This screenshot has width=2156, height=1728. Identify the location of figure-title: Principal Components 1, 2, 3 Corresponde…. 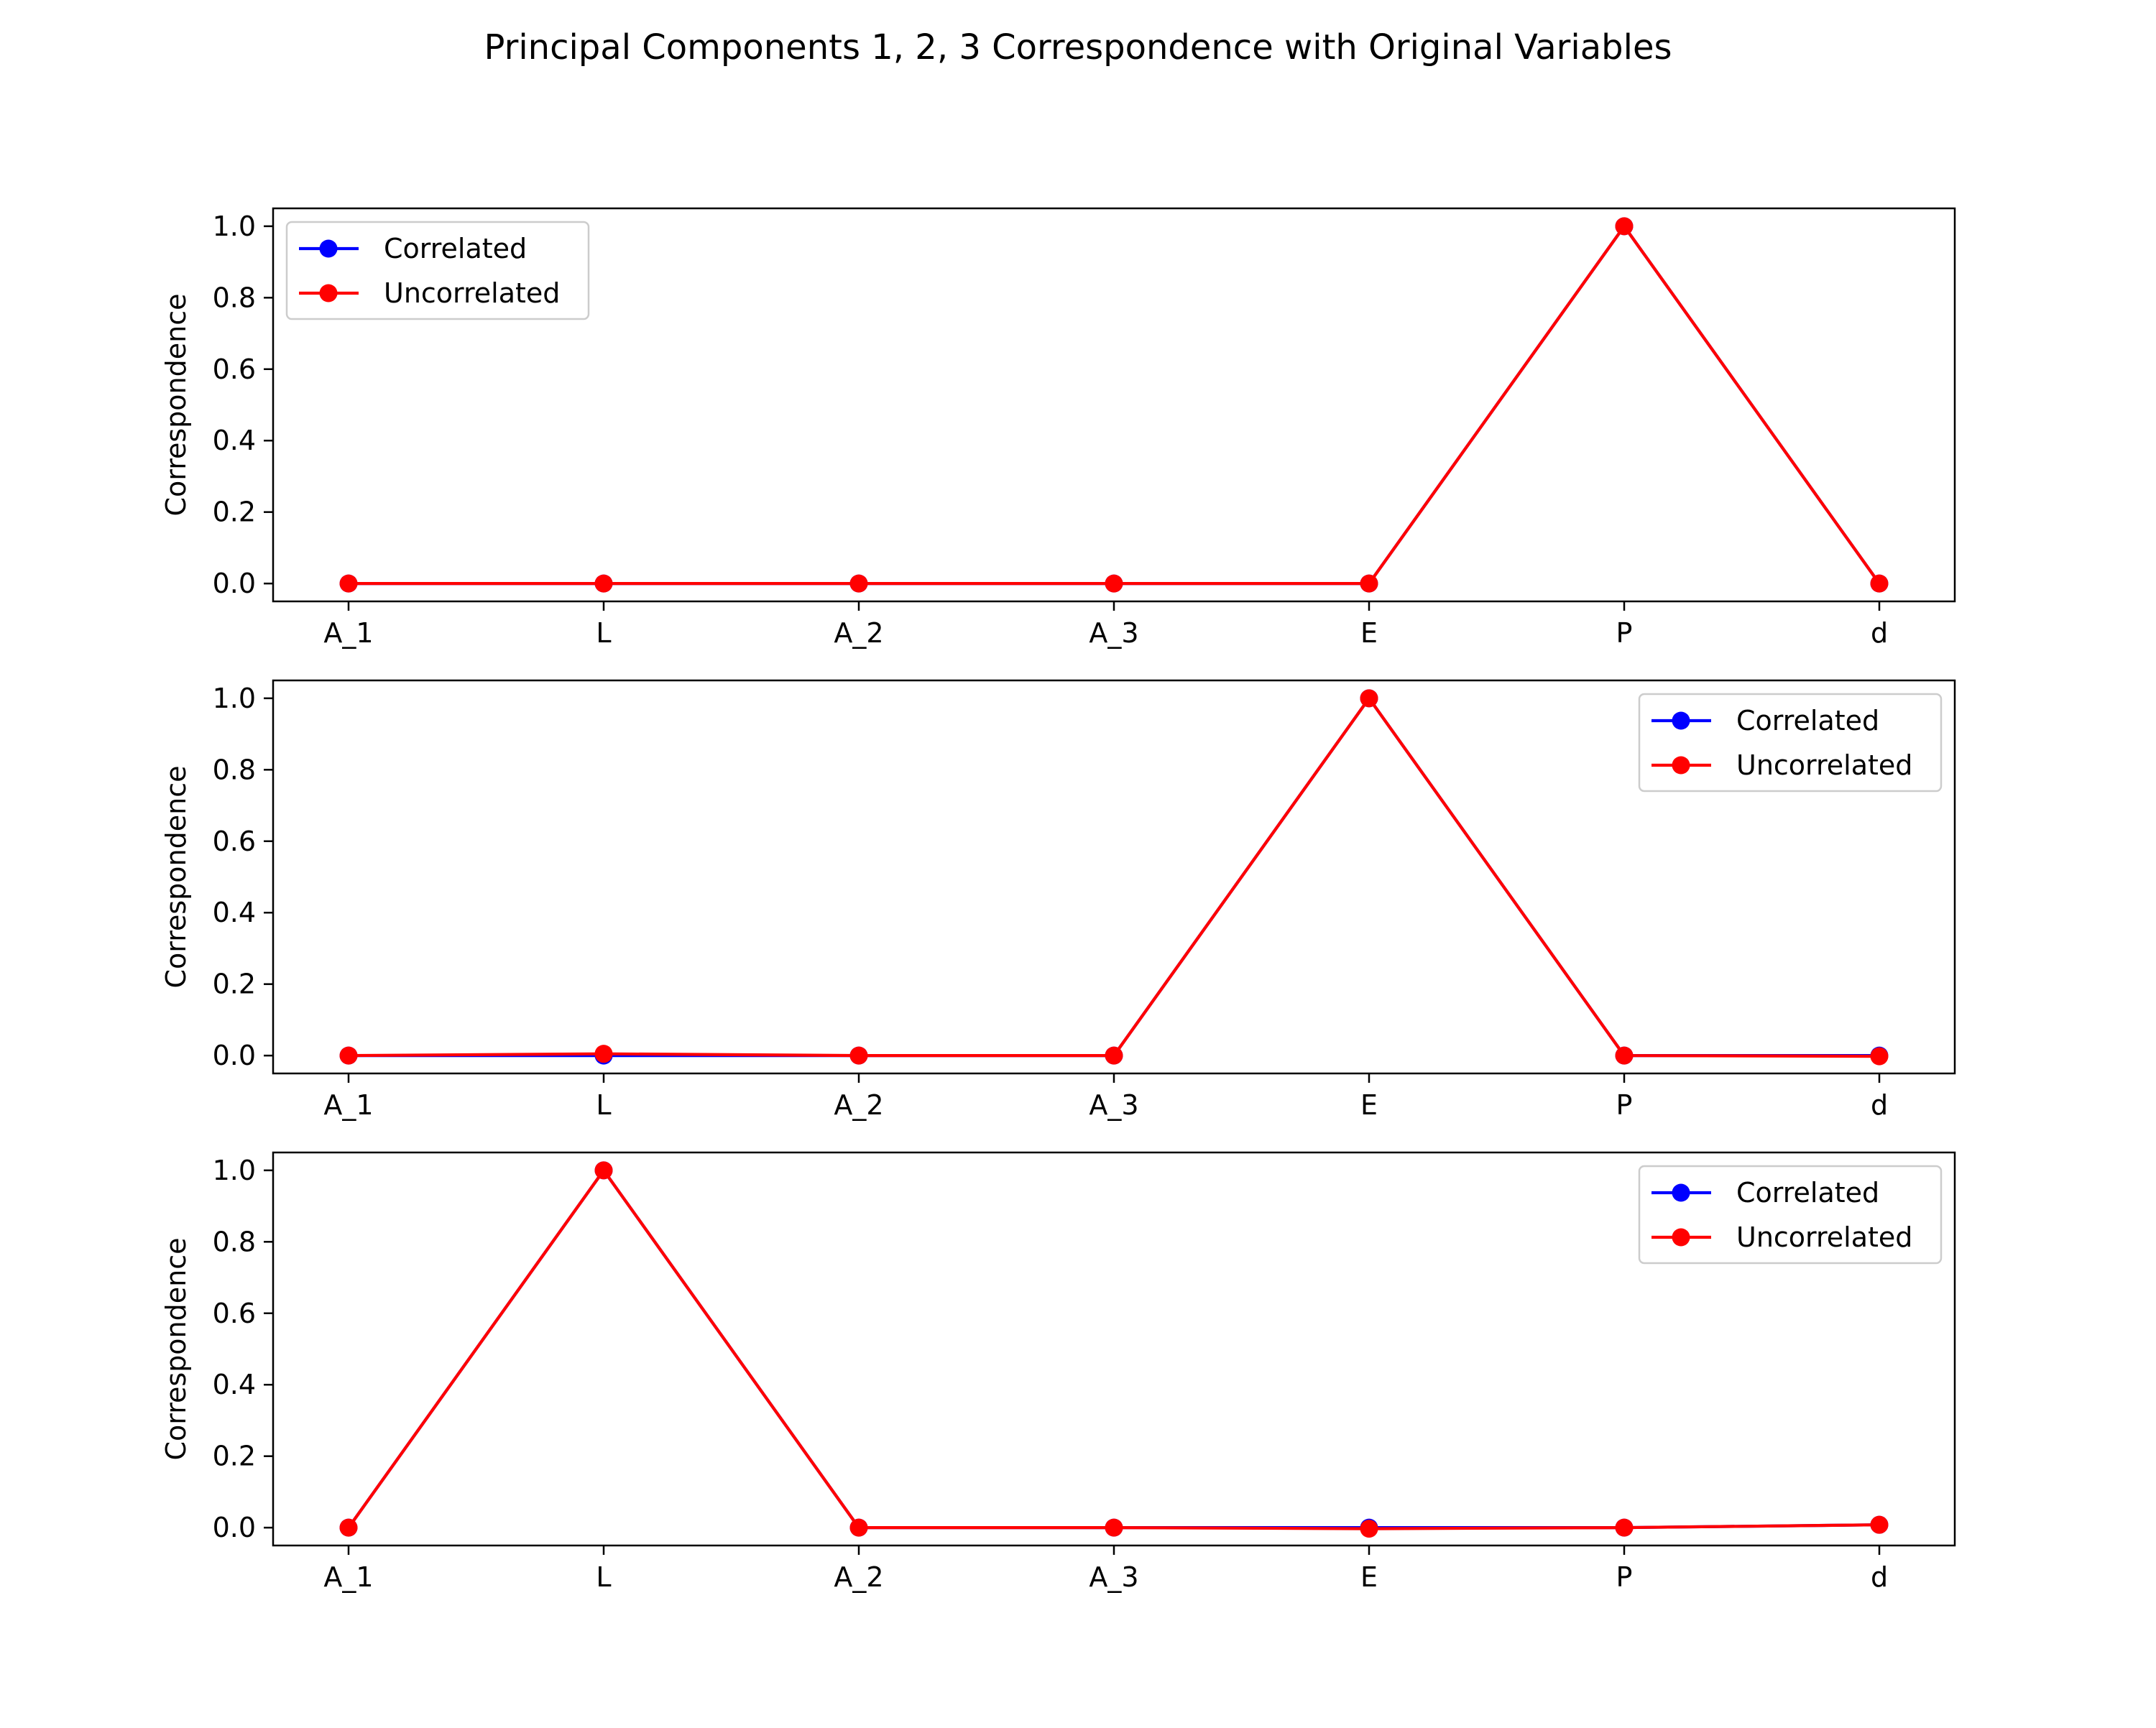
(1078, 47).